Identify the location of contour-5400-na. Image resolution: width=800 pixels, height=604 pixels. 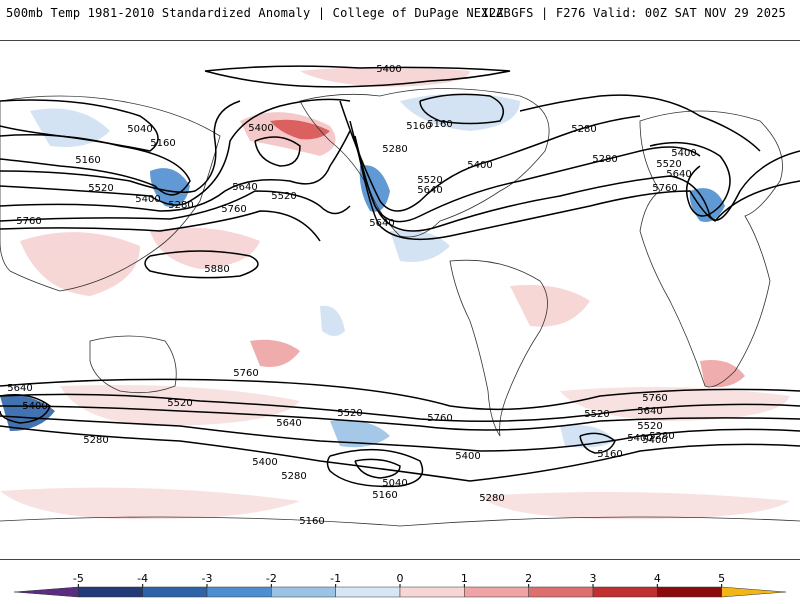
(490, 156).